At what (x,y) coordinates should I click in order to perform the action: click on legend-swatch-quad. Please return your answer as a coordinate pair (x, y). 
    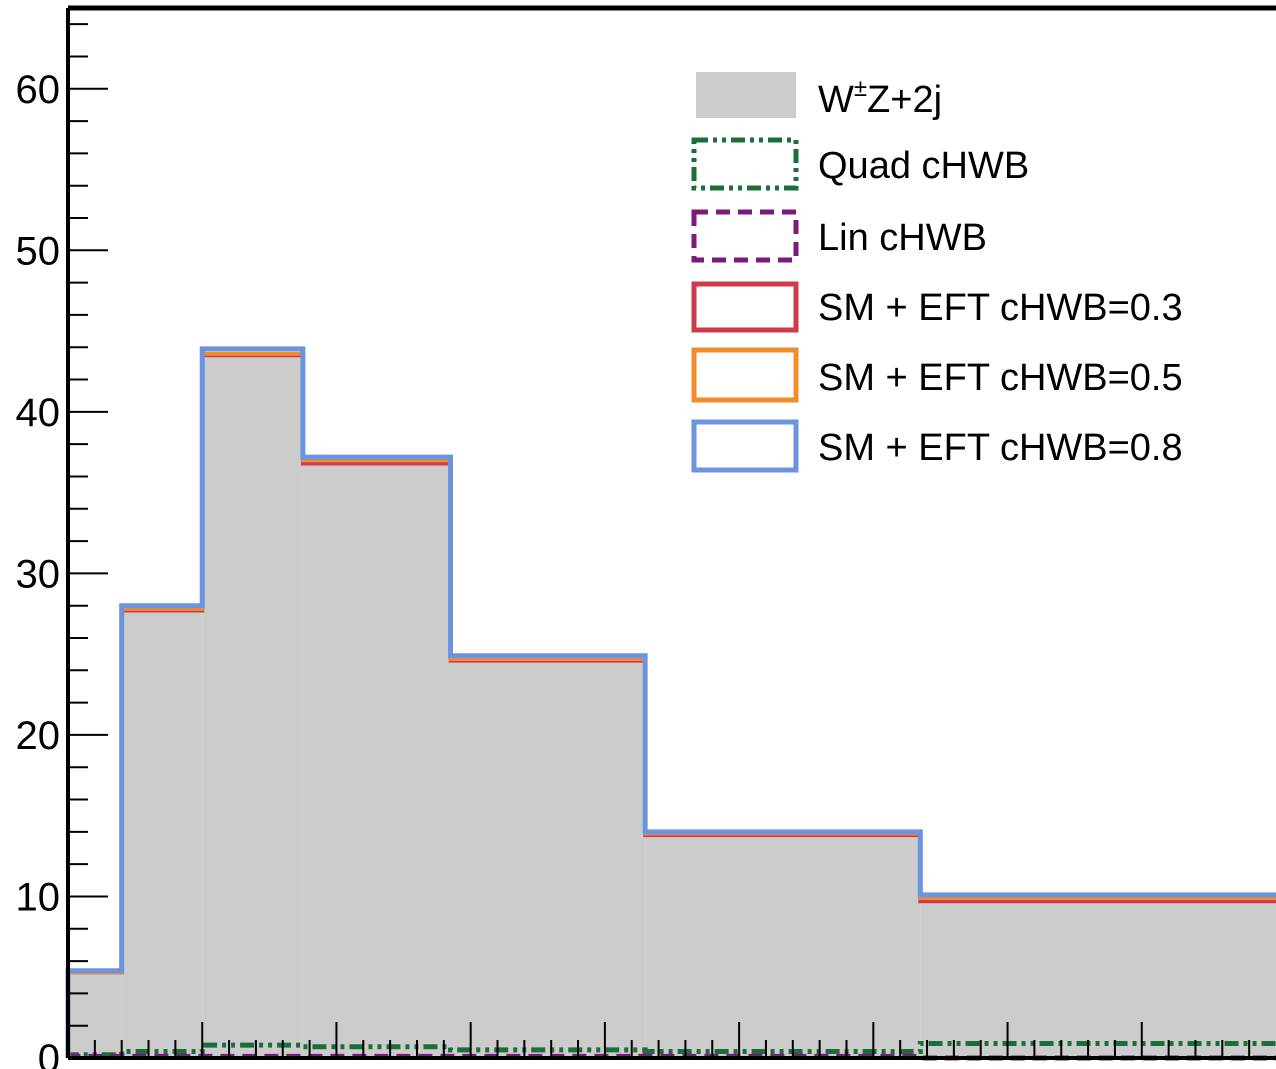
    Looking at the image, I should click on (745, 164).